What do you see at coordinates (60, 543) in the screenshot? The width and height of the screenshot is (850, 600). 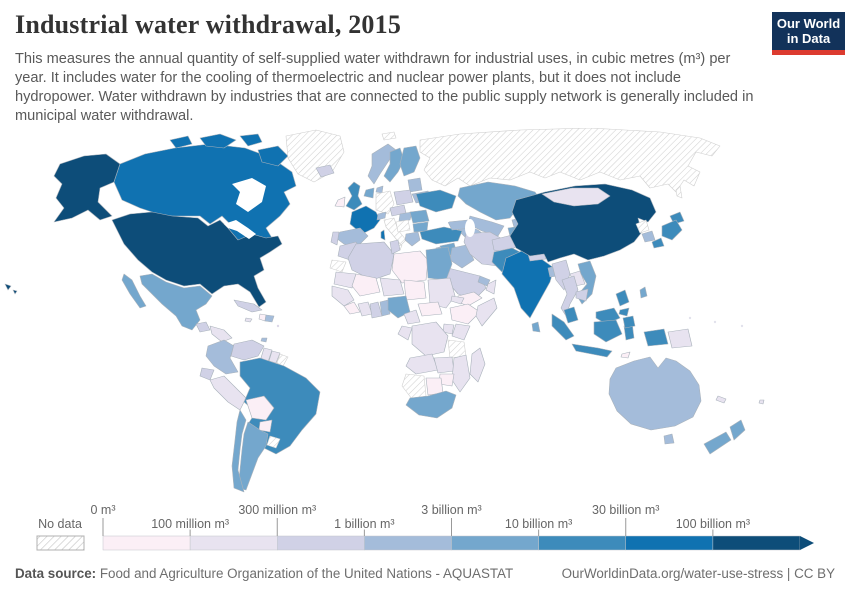 I see `legend-nodata-swatch` at bounding box center [60, 543].